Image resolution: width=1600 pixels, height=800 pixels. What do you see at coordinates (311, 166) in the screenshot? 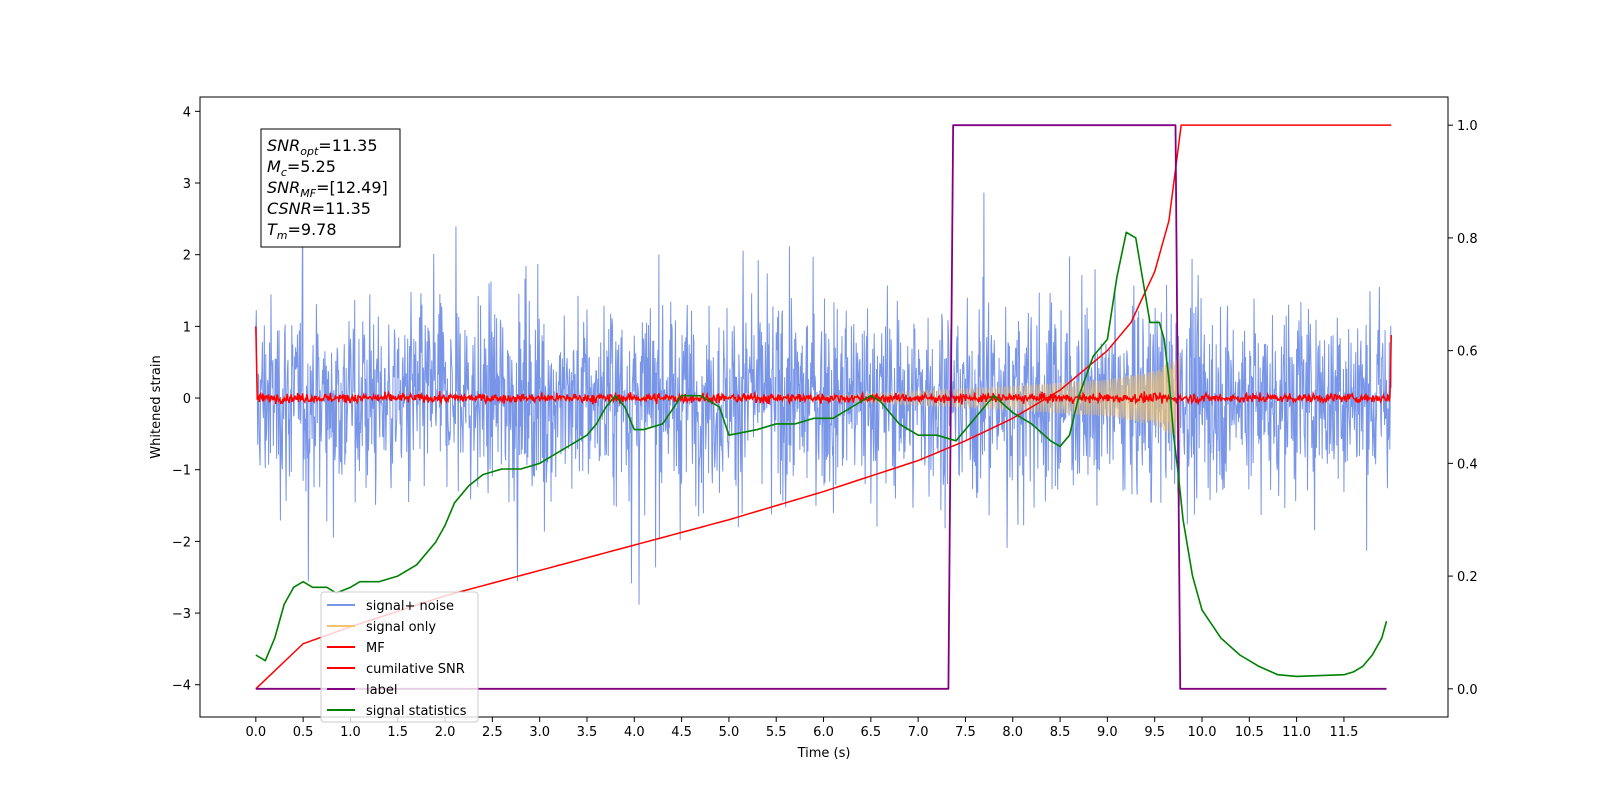
I see `info-value: =5.25` at bounding box center [311, 166].